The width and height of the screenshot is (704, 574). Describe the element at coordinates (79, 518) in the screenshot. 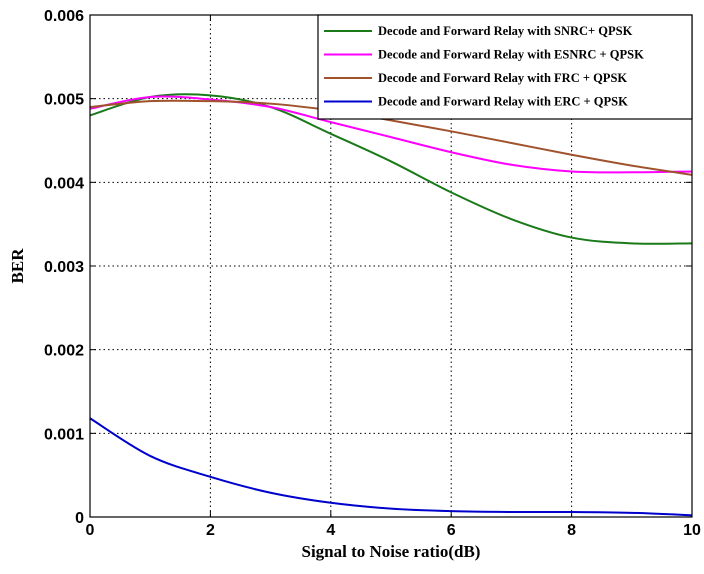

I see `y-tick-label: 0` at that location.